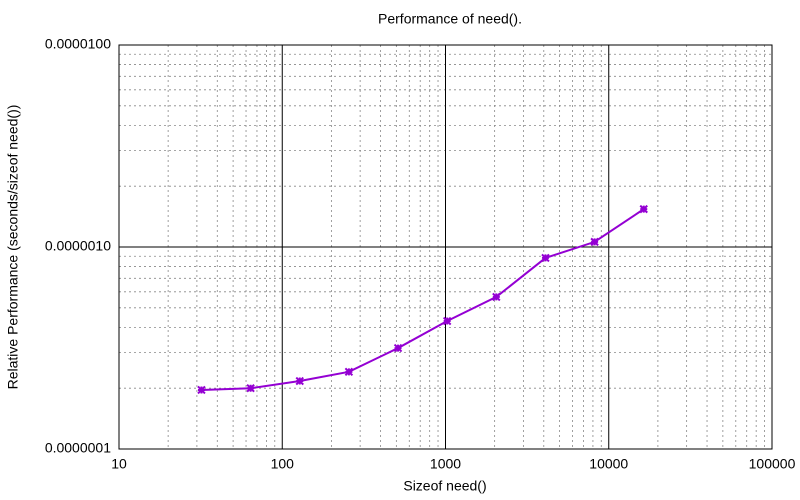 This screenshot has height=500, width=800. I want to click on x-tick-label: 10000, so click(608, 464).